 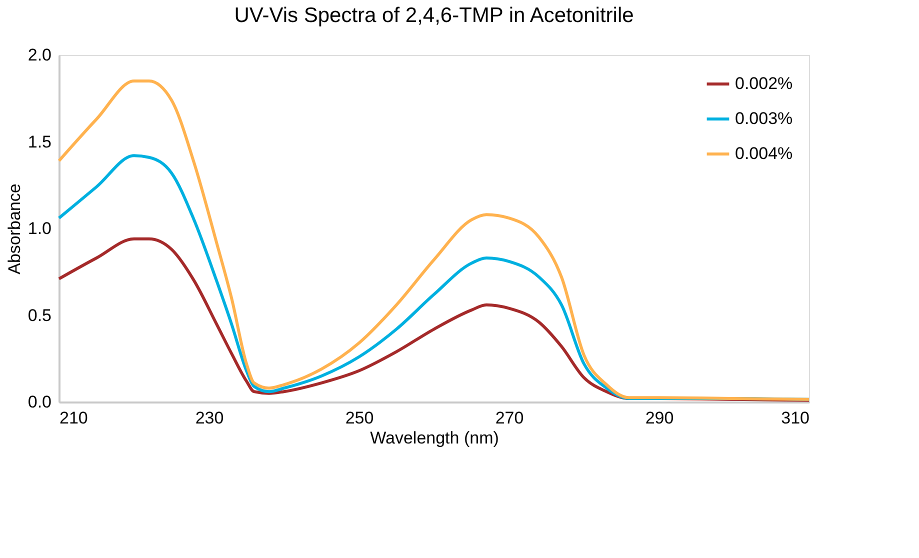 I want to click on x-tick-label: 270, so click(x=509, y=418).